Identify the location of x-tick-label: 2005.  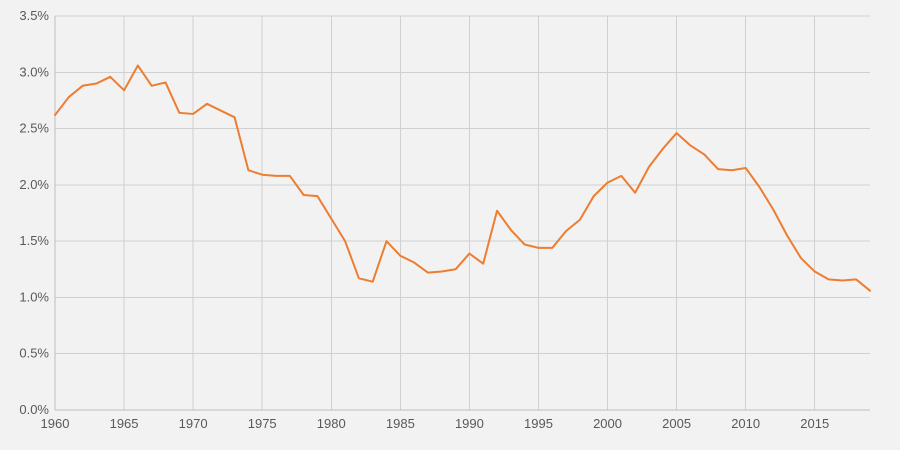
(676, 423).